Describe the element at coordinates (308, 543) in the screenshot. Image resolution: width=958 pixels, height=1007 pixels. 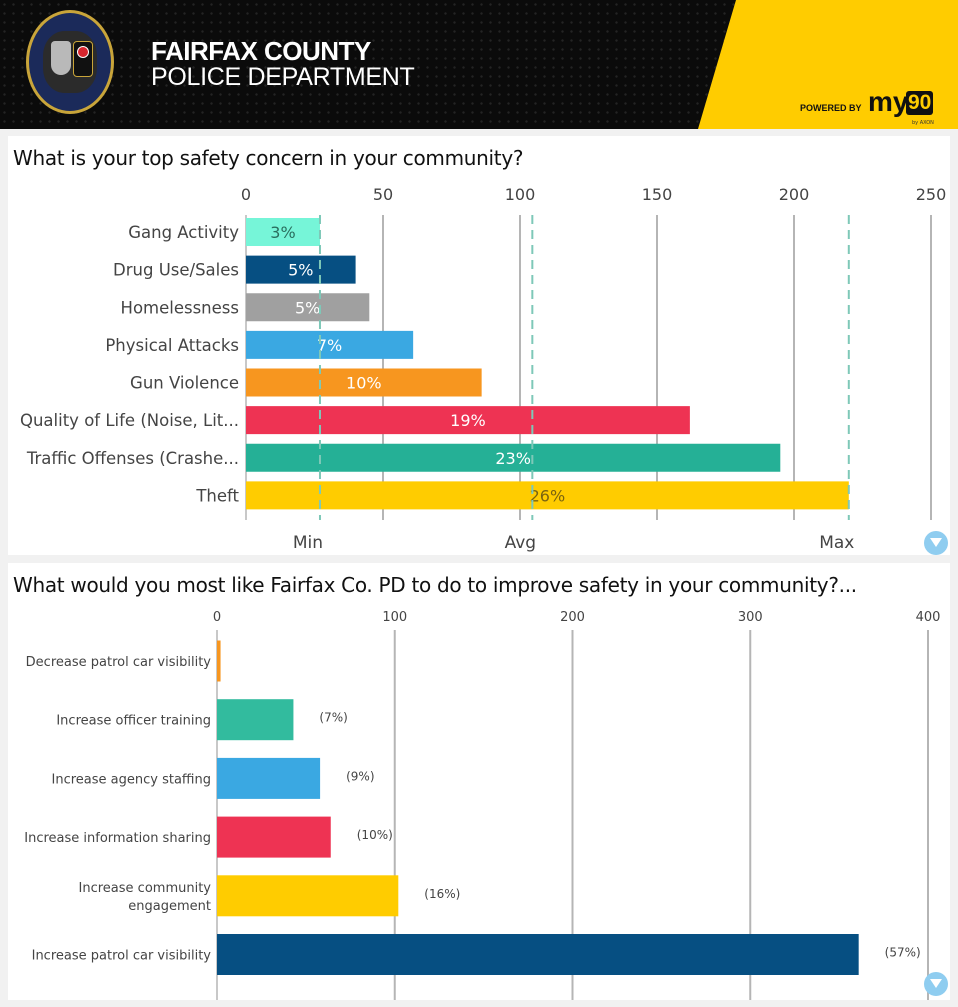
I see `reference-label: Min` at that location.